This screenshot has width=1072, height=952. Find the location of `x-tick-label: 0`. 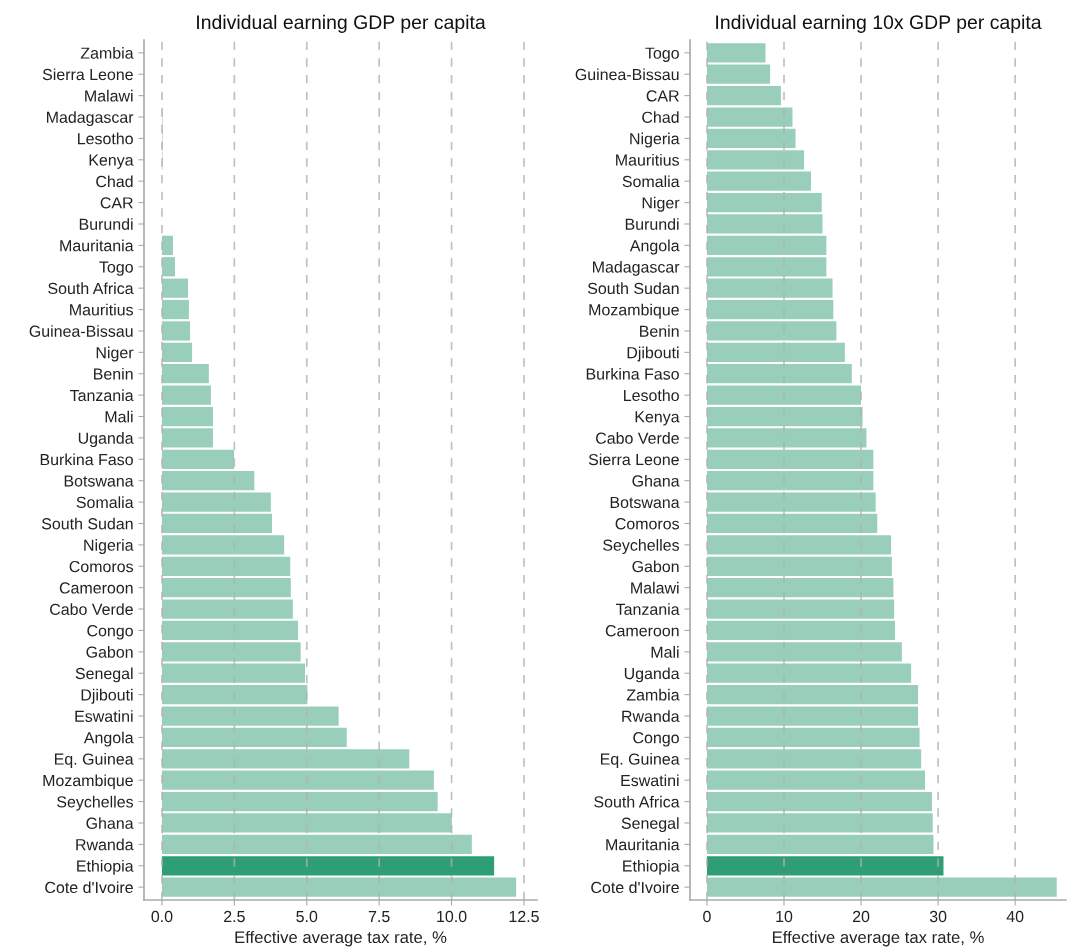

x-tick-label: 0 is located at coordinates (707, 916).